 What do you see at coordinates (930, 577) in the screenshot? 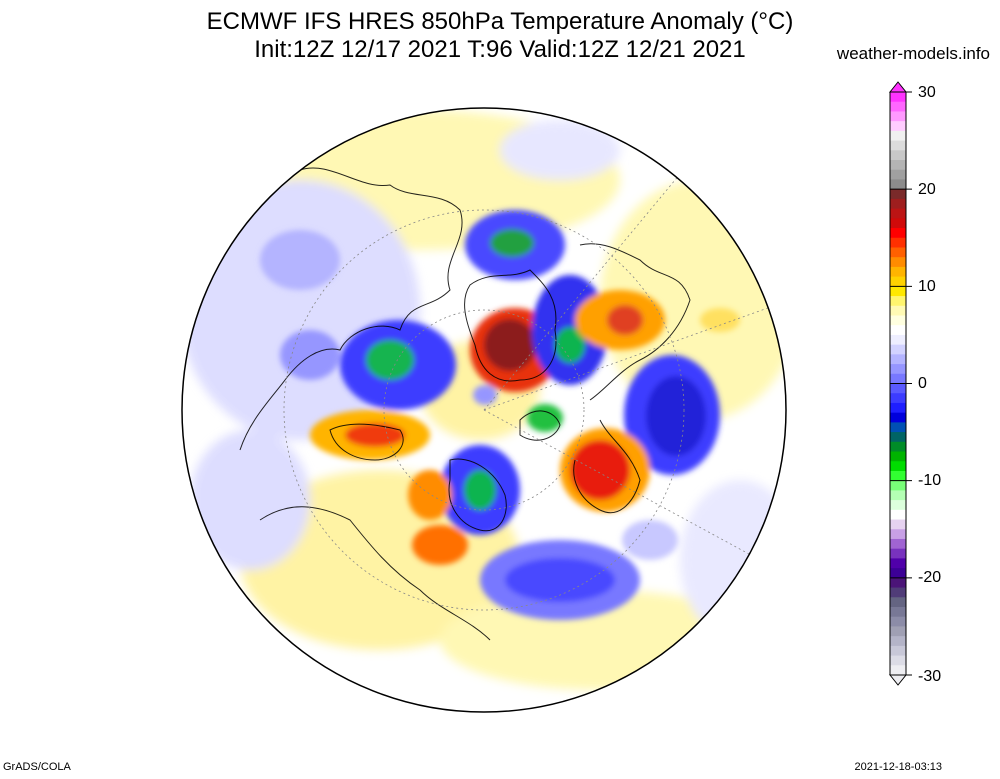
I see `colorbar-tick-label: -20` at bounding box center [930, 577].